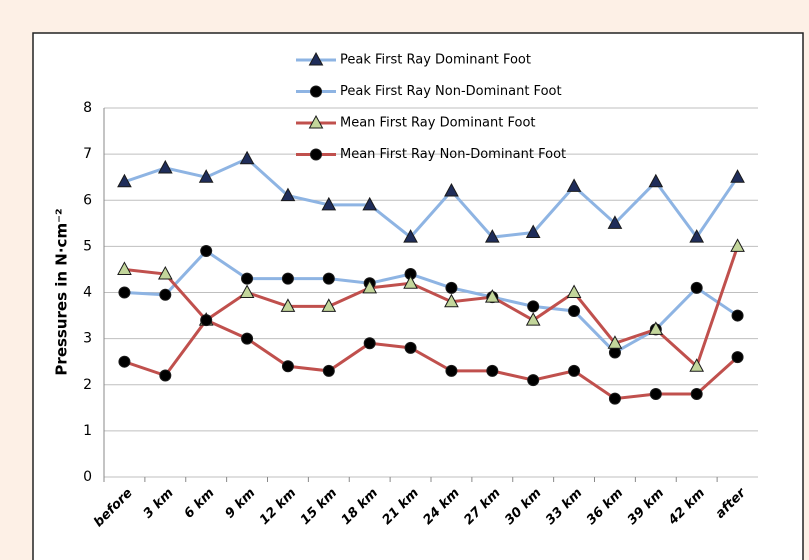 This screenshot has width=809, height=560. Describe the element at coordinates (87, 154) in the screenshot. I see `y-tick-label: 7` at that location.